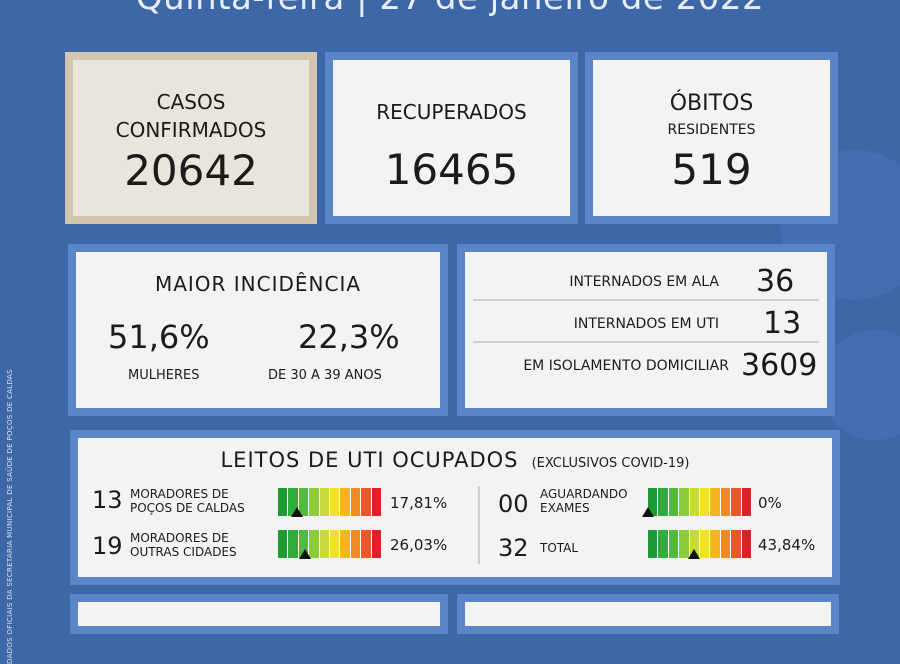 The width and height of the screenshot is (900, 664). I want to click on icu-count: 19, so click(107, 546).